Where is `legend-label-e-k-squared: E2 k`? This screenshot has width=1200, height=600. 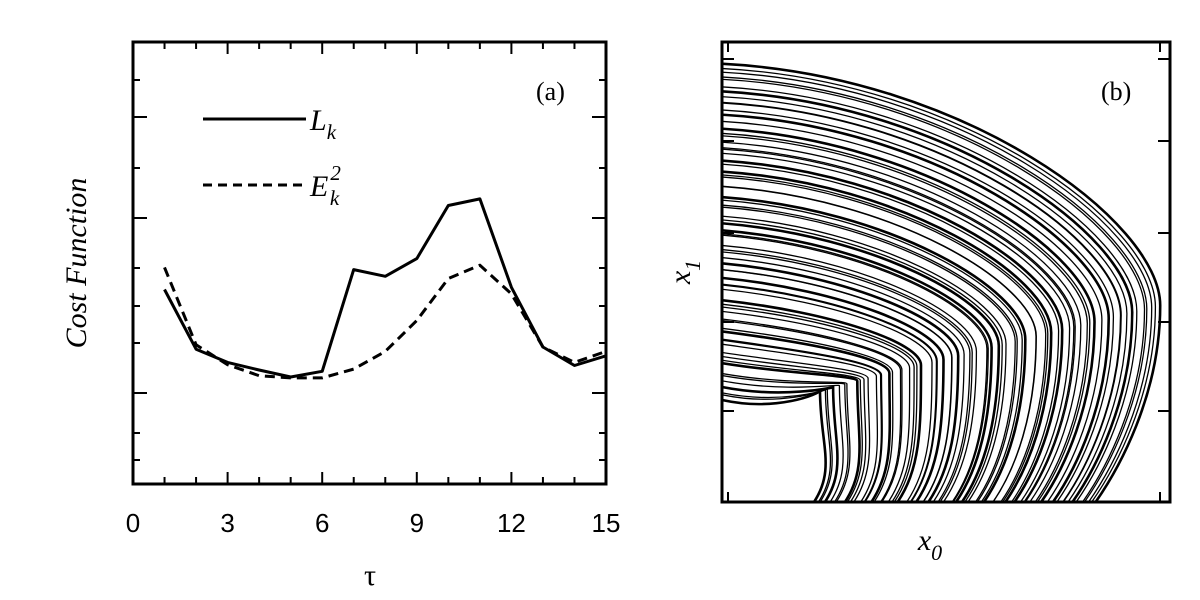 legend-label-e-k-squared: E2 k is located at coordinates (325, 185).